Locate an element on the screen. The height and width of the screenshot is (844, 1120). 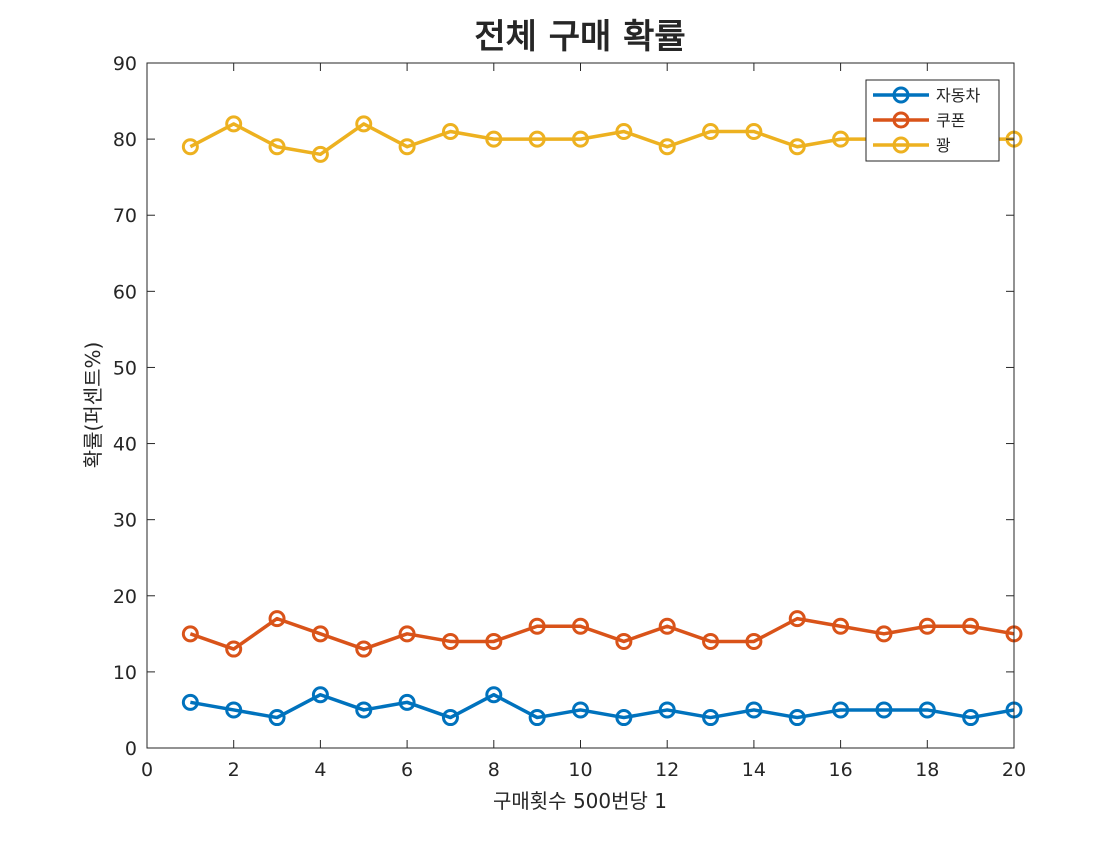
legend-label: 꽝 is located at coordinates (943, 145).